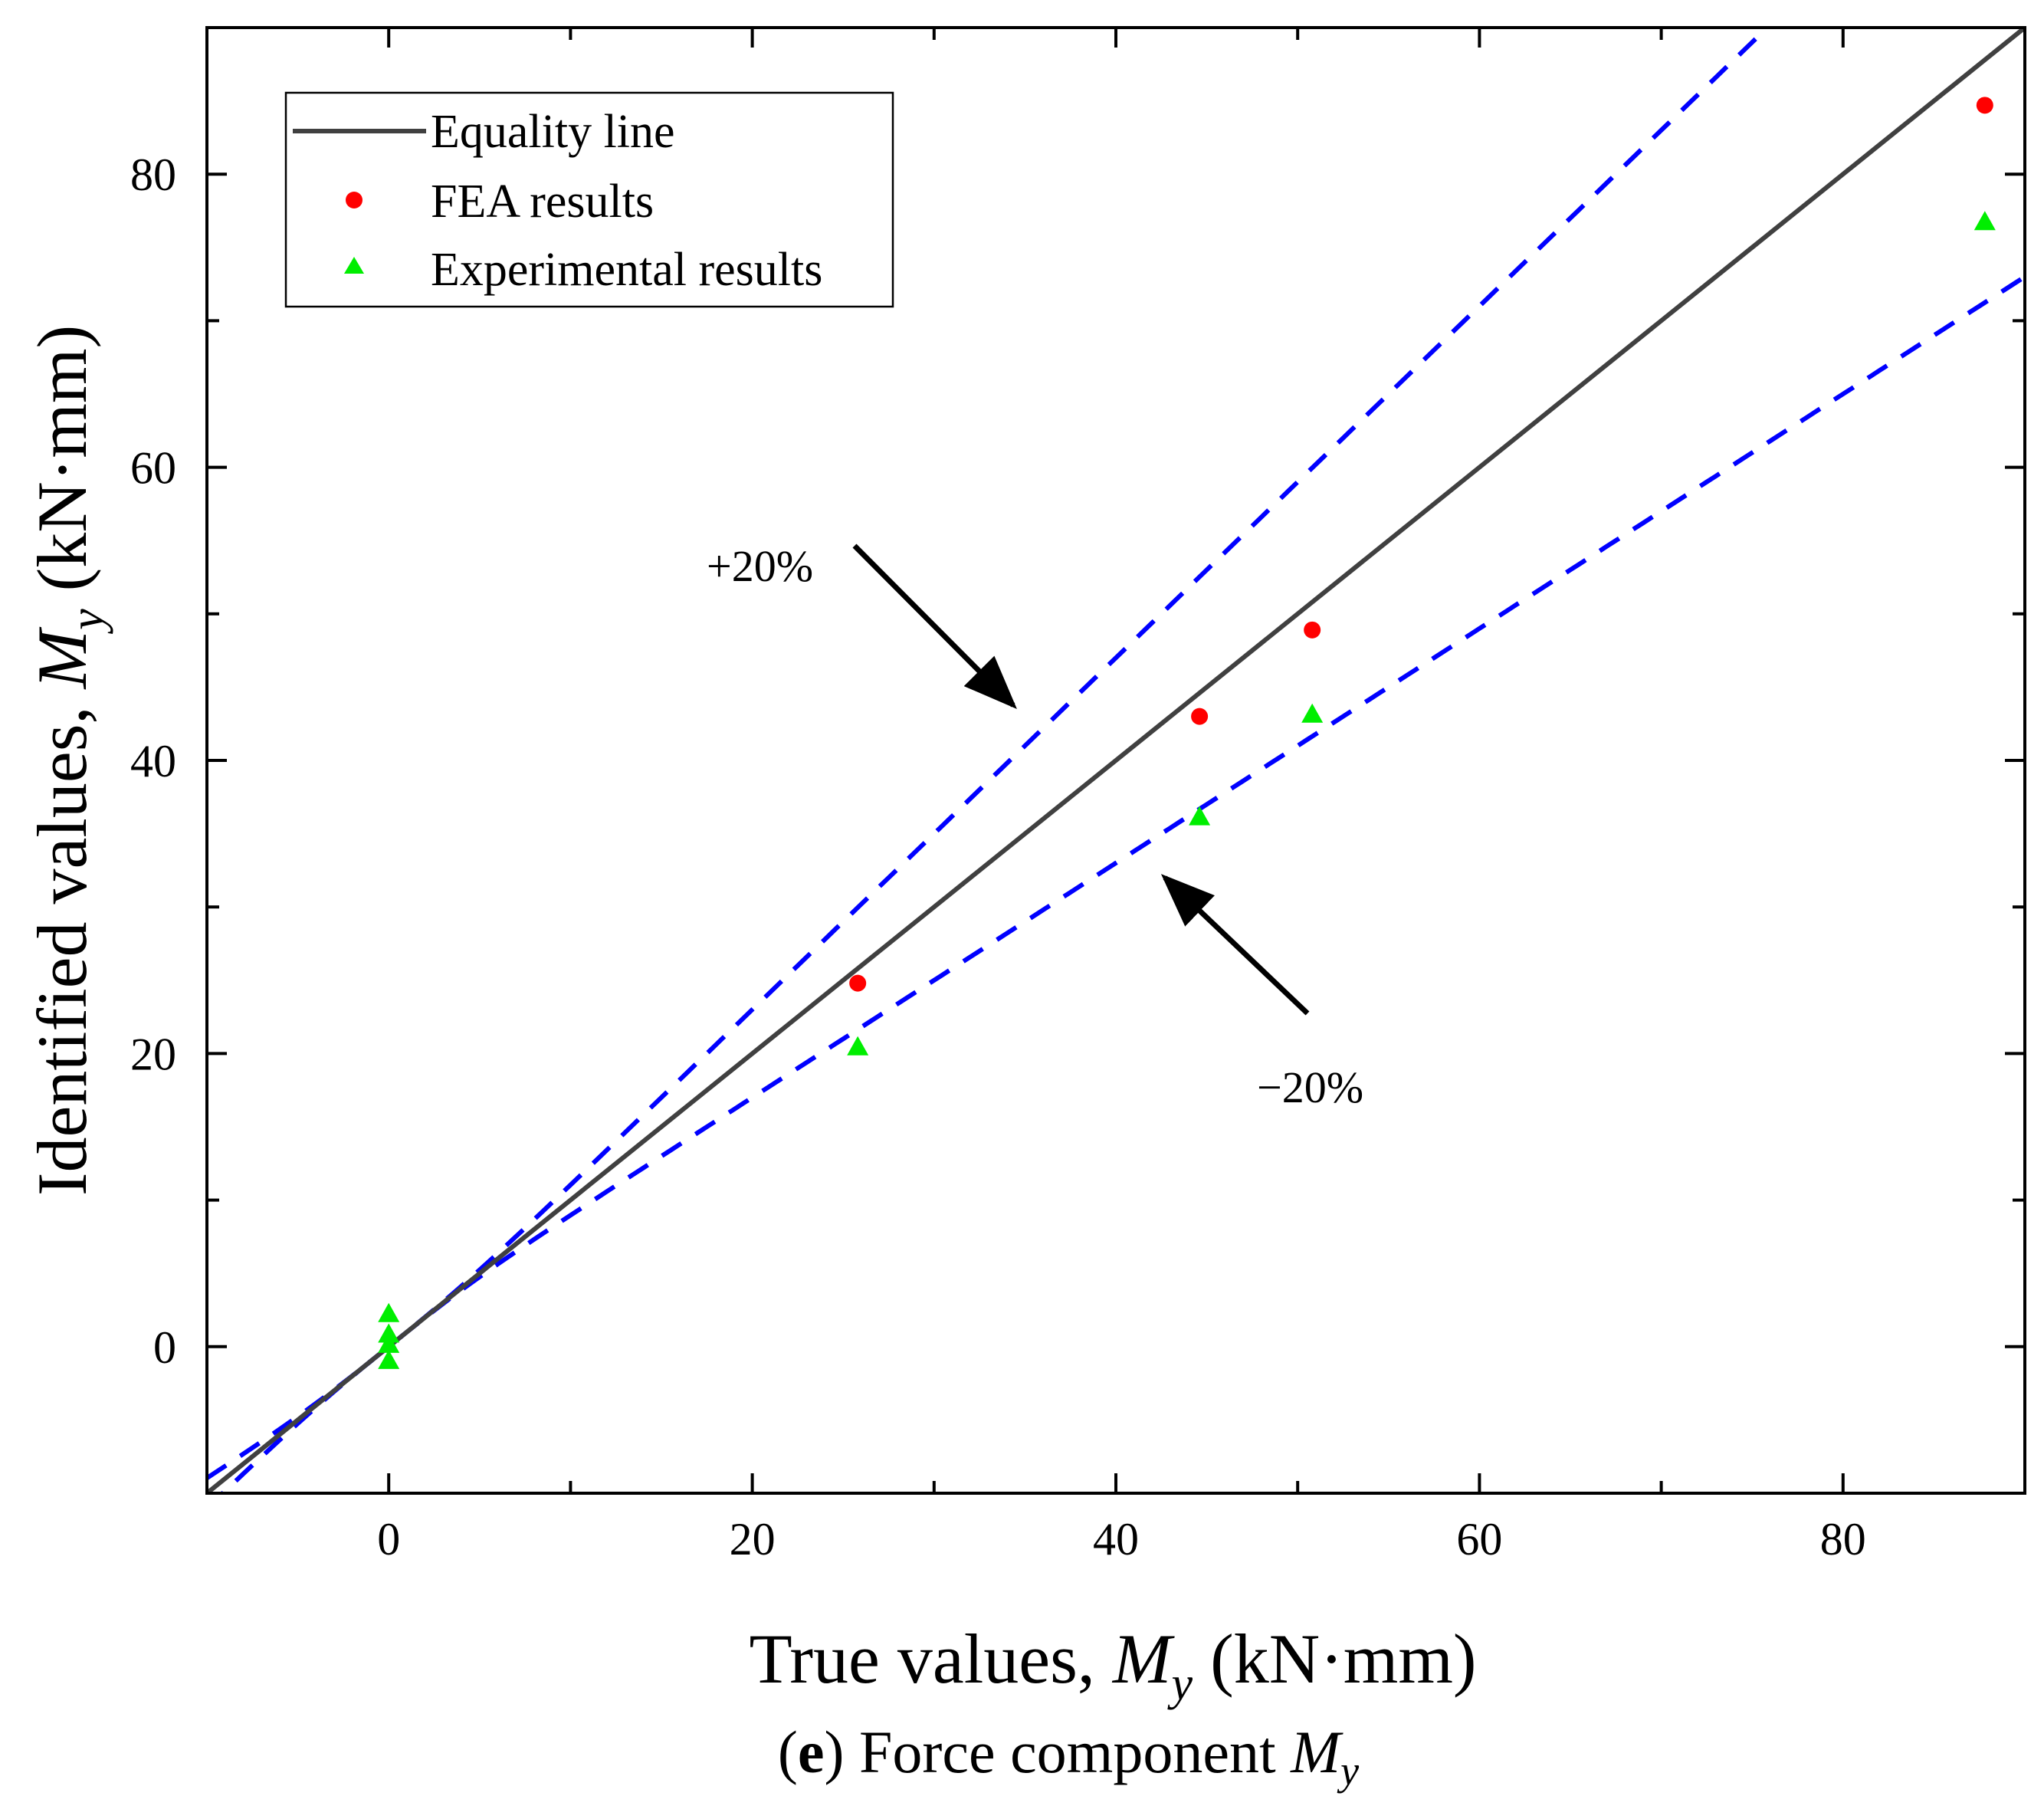 The height and width of the screenshot is (1796, 2044). What do you see at coordinates (389, 1539) in the screenshot?
I see `x-tick-label: 0` at bounding box center [389, 1539].